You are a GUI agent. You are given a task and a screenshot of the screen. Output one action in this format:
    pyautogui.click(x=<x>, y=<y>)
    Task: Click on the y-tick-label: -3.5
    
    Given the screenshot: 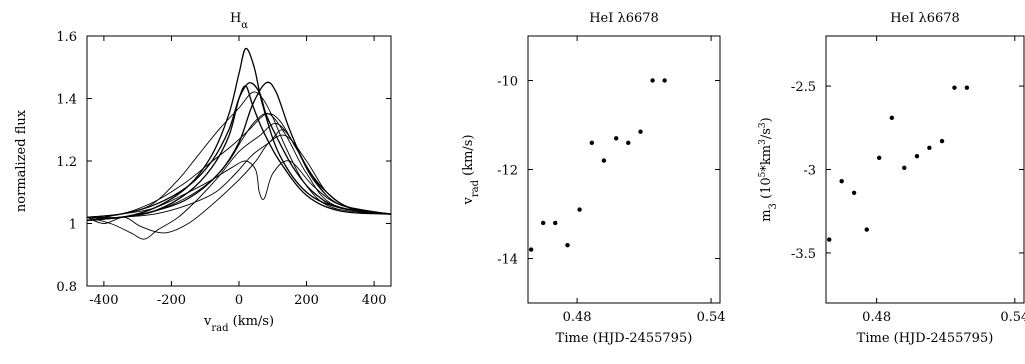 What is the action you would take?
    pyautogui.click(x=803, y=254)
    